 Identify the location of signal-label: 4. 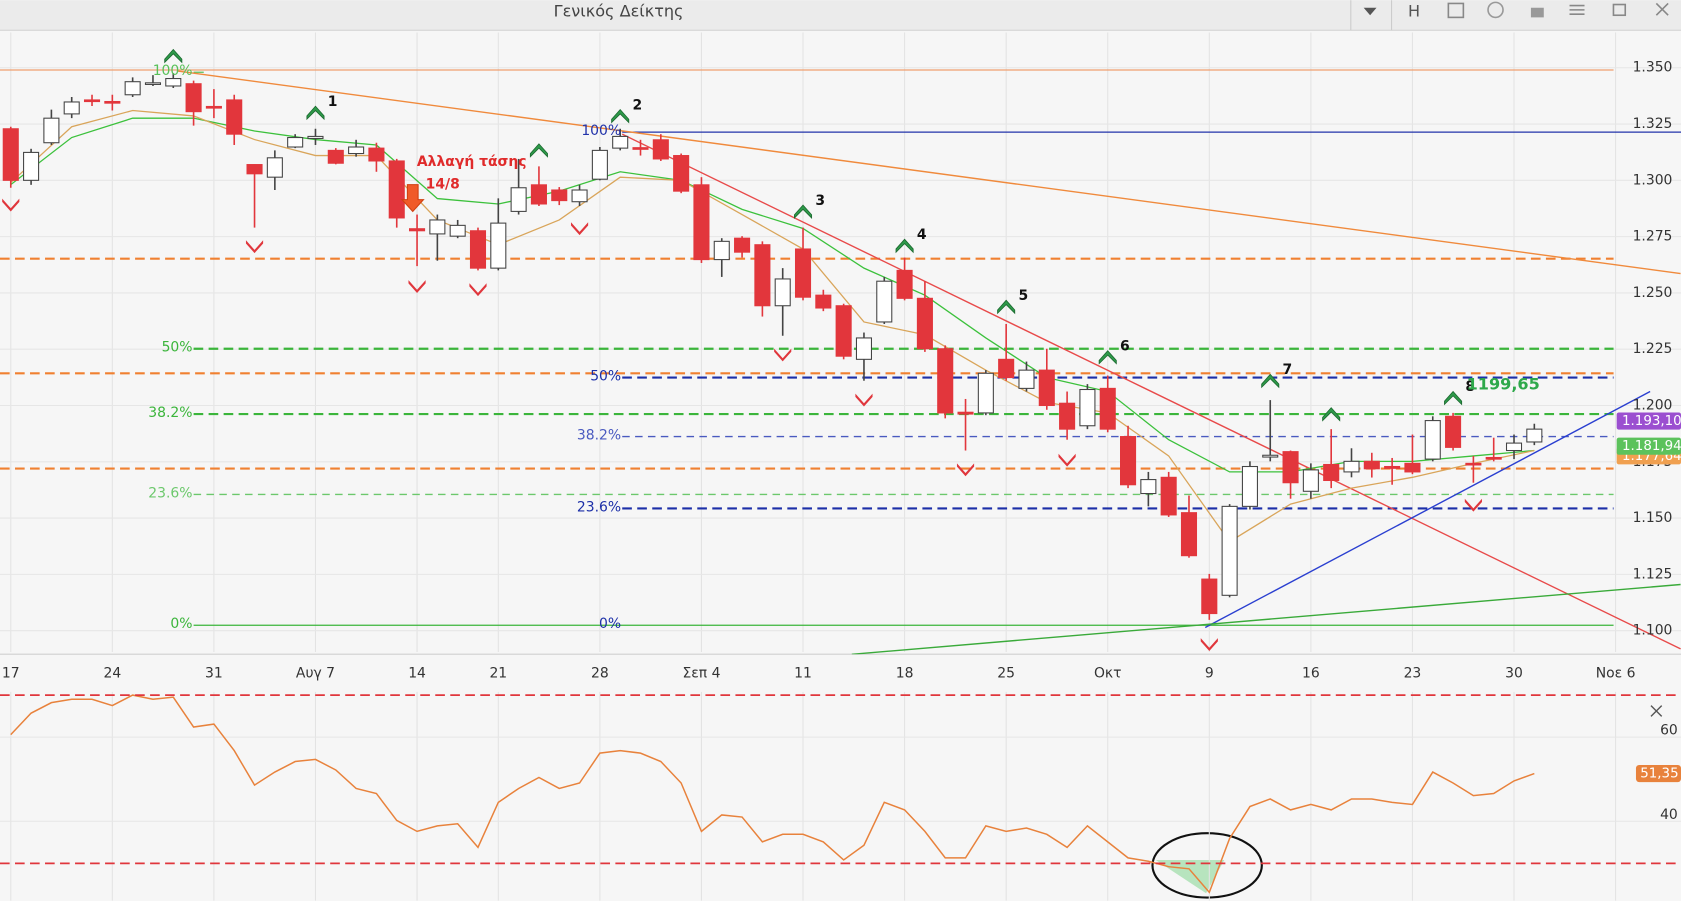
(922, 235).